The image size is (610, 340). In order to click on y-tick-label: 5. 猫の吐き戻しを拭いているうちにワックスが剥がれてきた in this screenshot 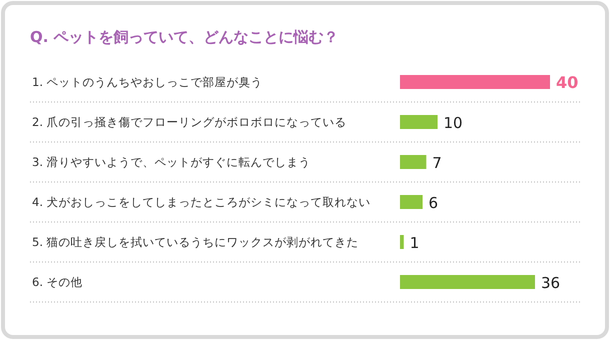, I will do `click(195, 242)`.